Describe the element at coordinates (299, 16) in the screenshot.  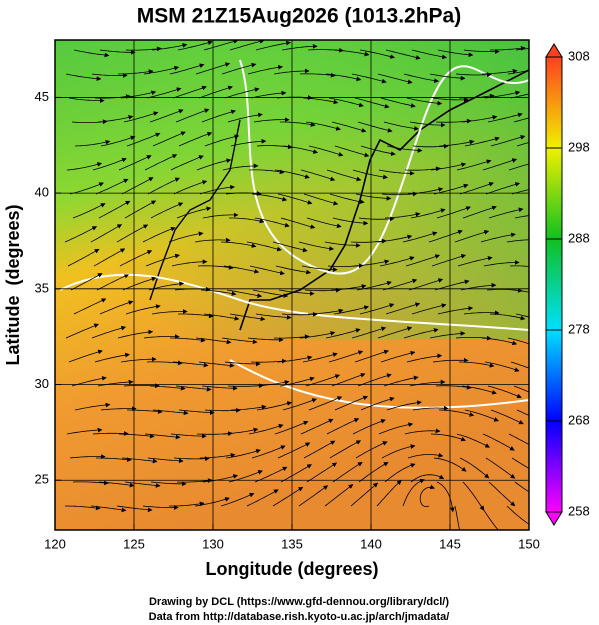
I see `chart-title: MSM 21Z15Aug2026 (1013.2hPa)` at that location.